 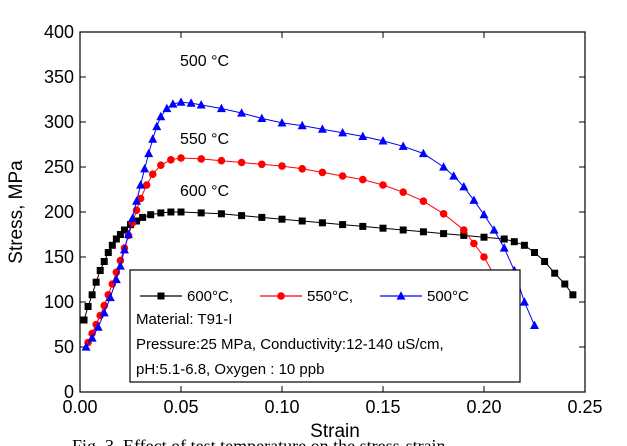 I want to click on x-tick-label: 0.20, so click(x=483, y=407).